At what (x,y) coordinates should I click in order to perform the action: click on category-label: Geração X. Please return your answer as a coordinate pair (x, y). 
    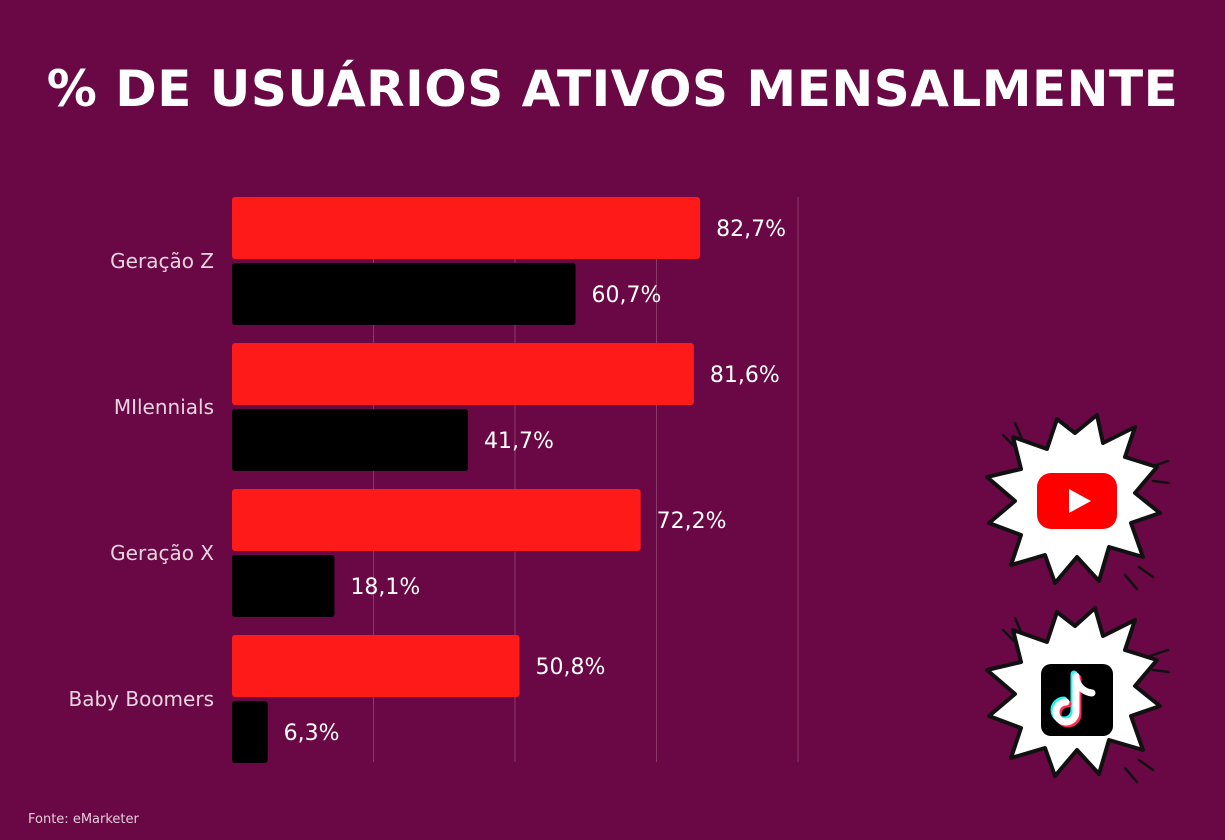
    Looking at the image, I should click on (162, 553).